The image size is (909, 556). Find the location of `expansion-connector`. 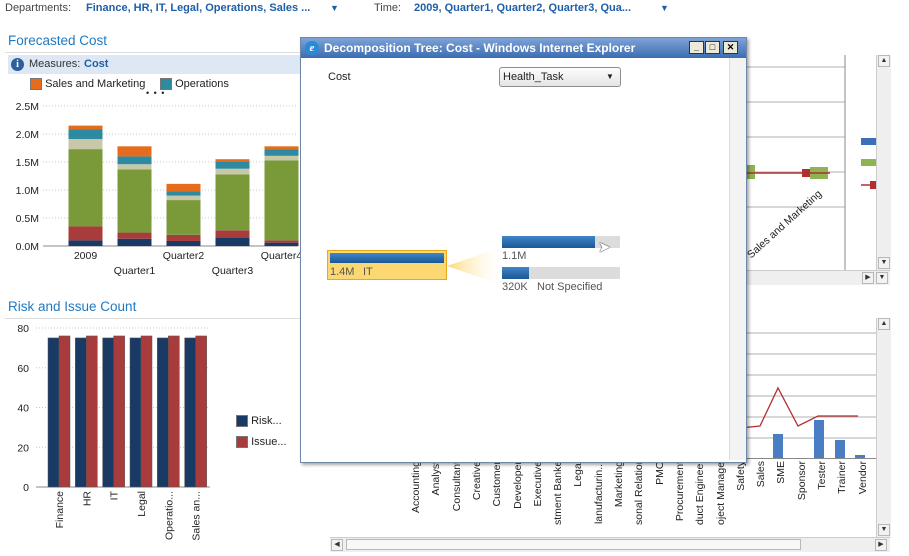

expansion-connector is located at coordinates (476, 266).